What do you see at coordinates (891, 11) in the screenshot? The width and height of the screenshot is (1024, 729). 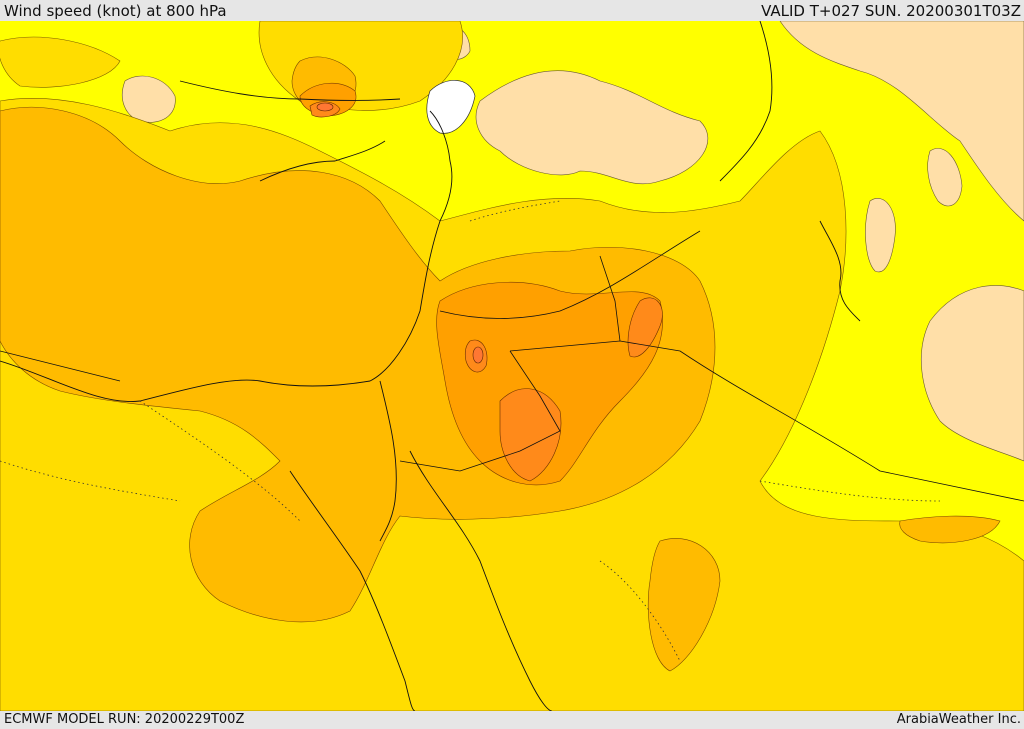 I see `valid-time: VALID T+027 SUN. 20200301T03Z` at bounding box center [891, 11].